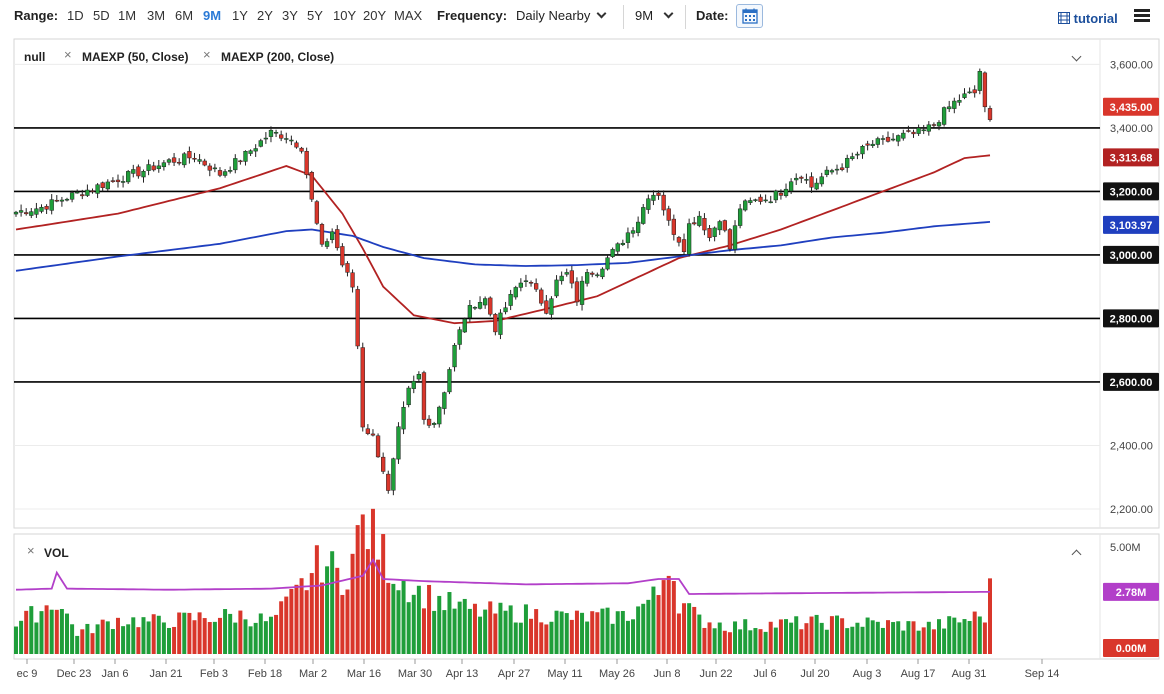 The height and width of the screenshot is (694, 1164). Describe the element at coordinates (212, 15) in the screenshot. I see `range-button-9m: 9M` at that location.